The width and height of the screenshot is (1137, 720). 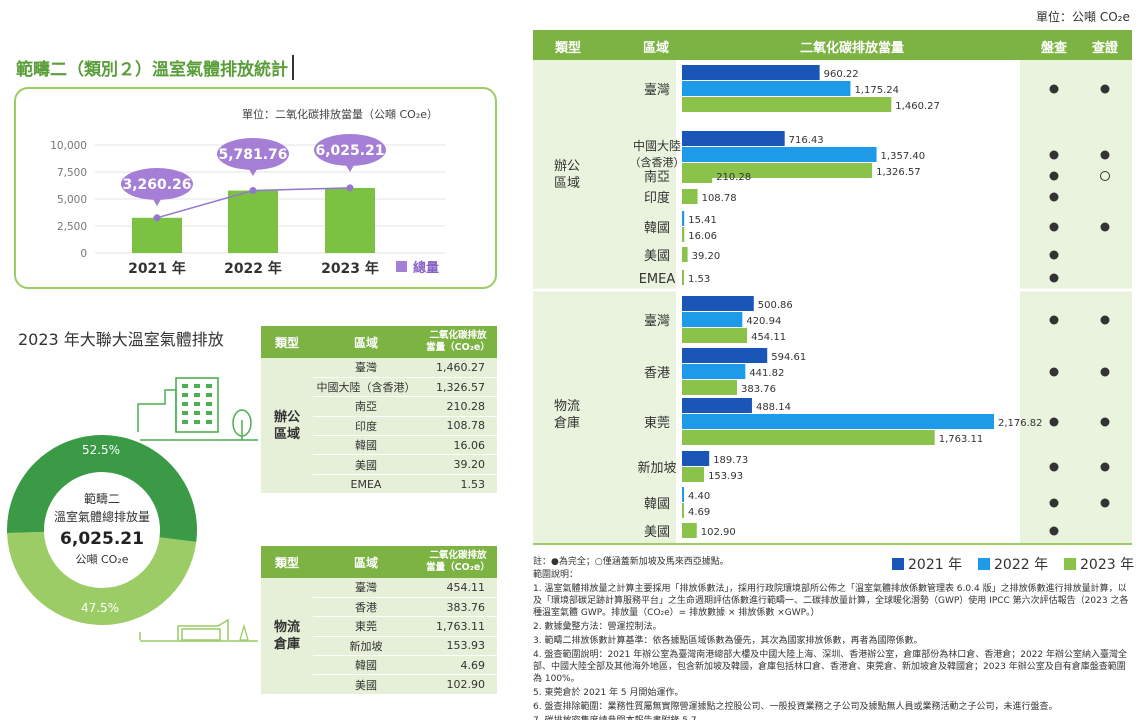 I want to click on table-cell-value: 1.53, so click(x=458, y=484).